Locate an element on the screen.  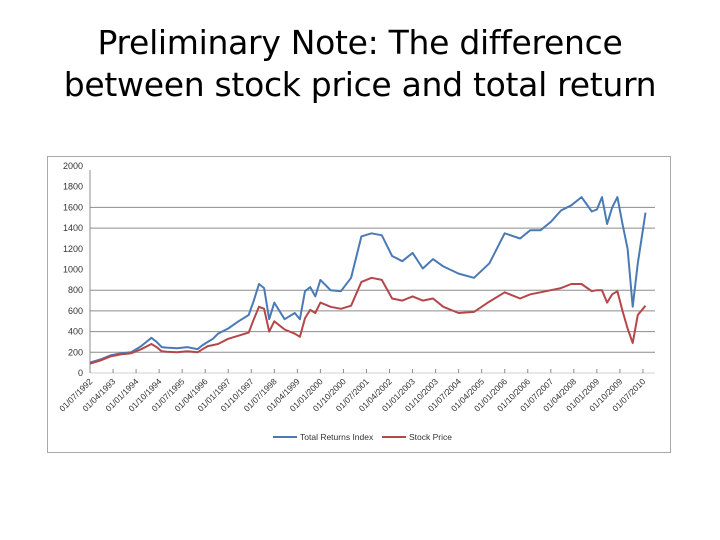
y-tick-label: 1400 is located at coordinates (73, 228).